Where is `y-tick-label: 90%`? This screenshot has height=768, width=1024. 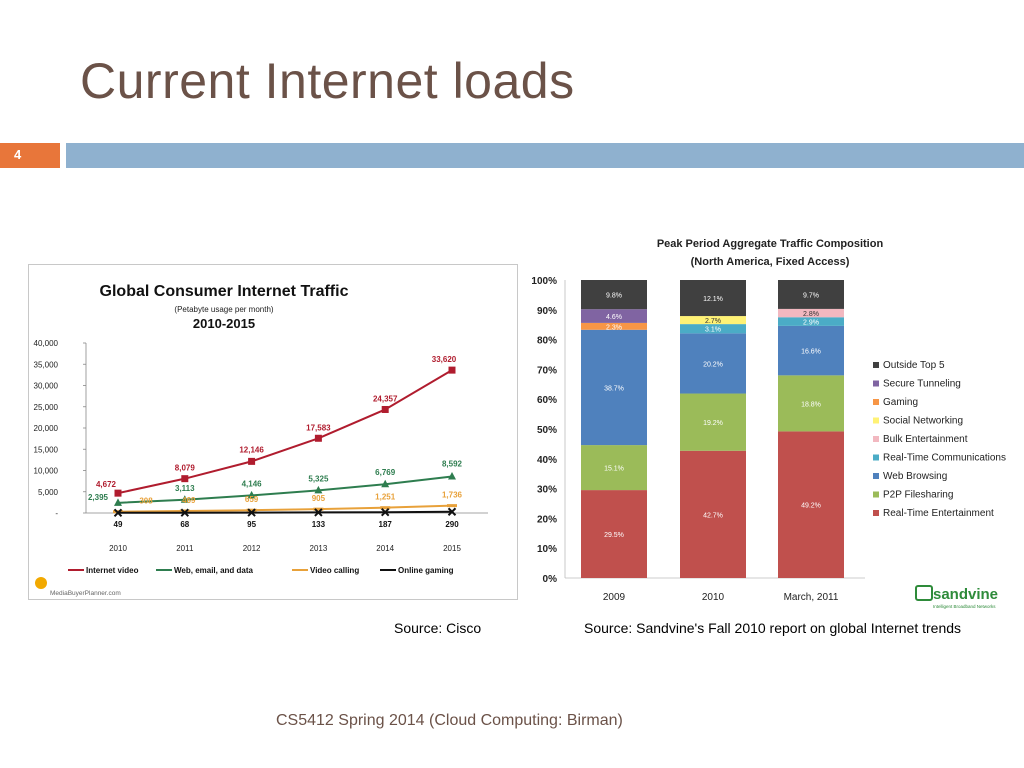
y-tick-label: 90% is located at coordinates (547, 311).